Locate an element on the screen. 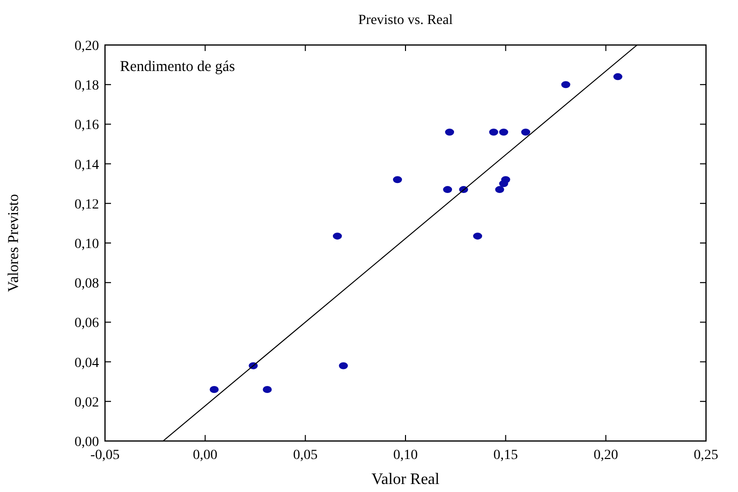 Image resolution: width=738 pixels, height=492 pixels. annotation: Rendimento de gás is located at coordinates (178, 67).